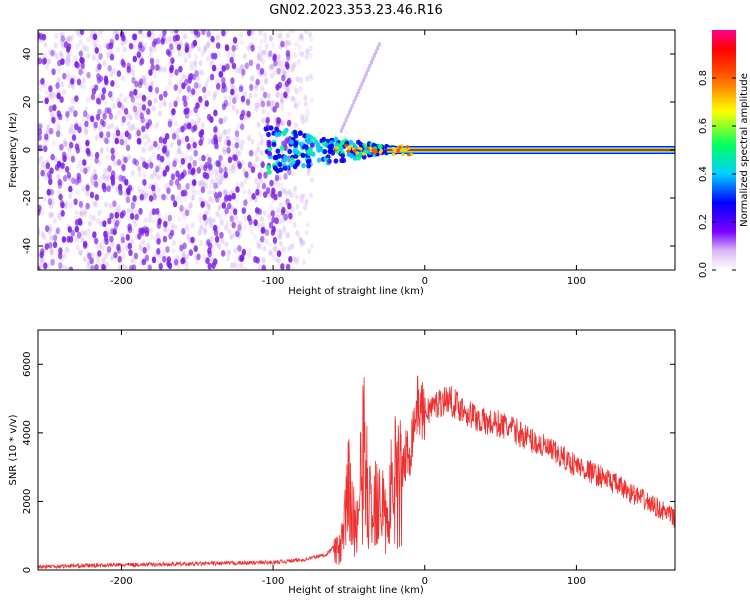  Describe the element at coordinates (744, 150) in the screenshot. I see `colorbar-label: Normalized spectral amplitude` at that location.